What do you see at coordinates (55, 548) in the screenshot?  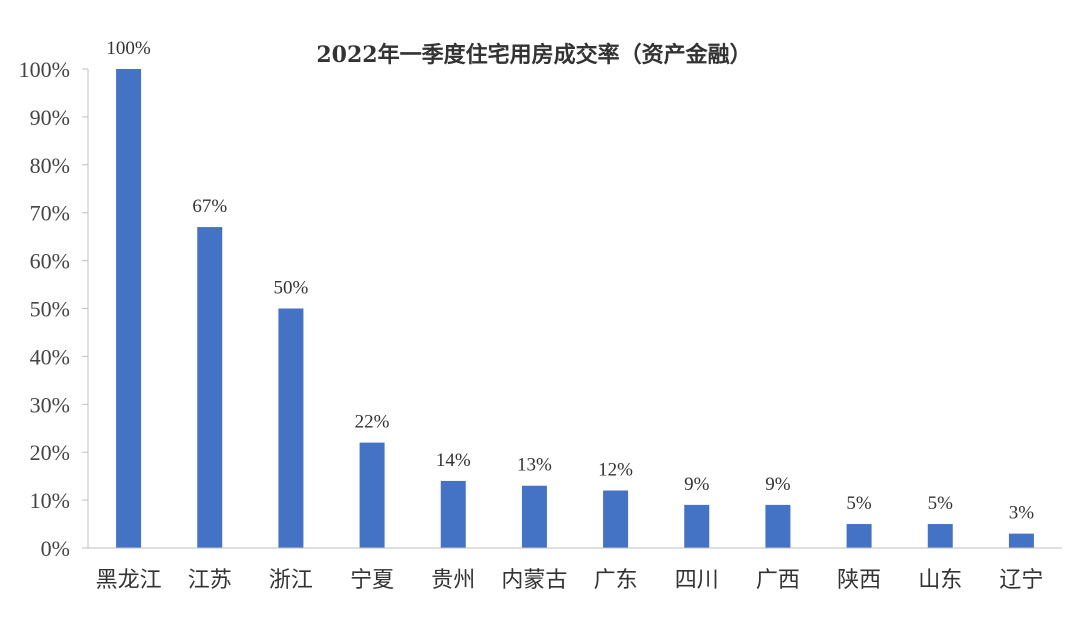 I see `y-tick-label: 0%` at bounding box center [55, 548].